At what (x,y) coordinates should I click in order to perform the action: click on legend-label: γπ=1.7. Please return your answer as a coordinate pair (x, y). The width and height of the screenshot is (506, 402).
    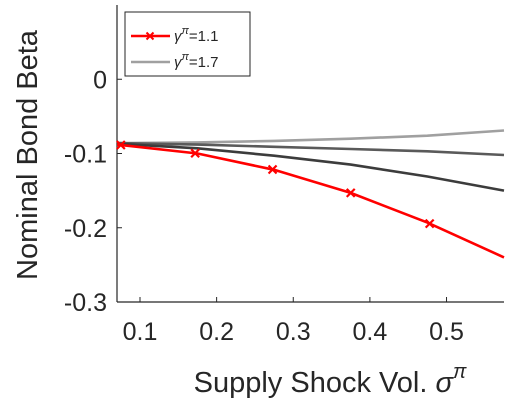
    Looking at the image, I should click on (196, 61).